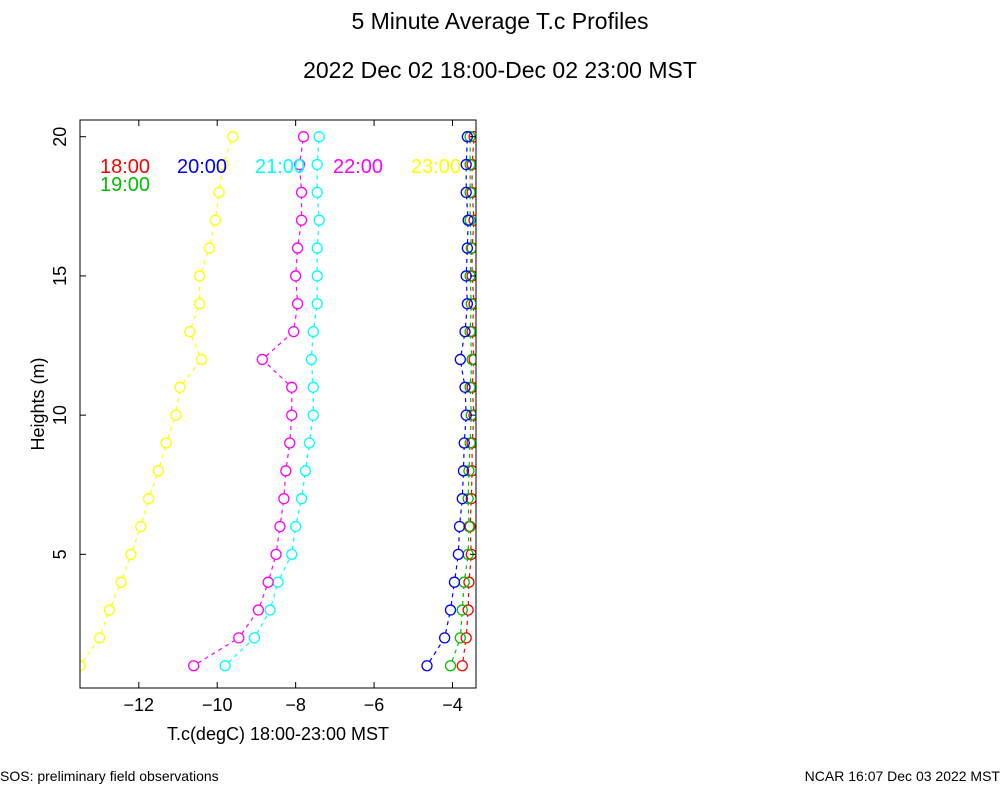 The width and height of the screenshot is (1000, 800). I want to click on chart-title: 5 Minute Average T.c Profiles, so click(500, 21).